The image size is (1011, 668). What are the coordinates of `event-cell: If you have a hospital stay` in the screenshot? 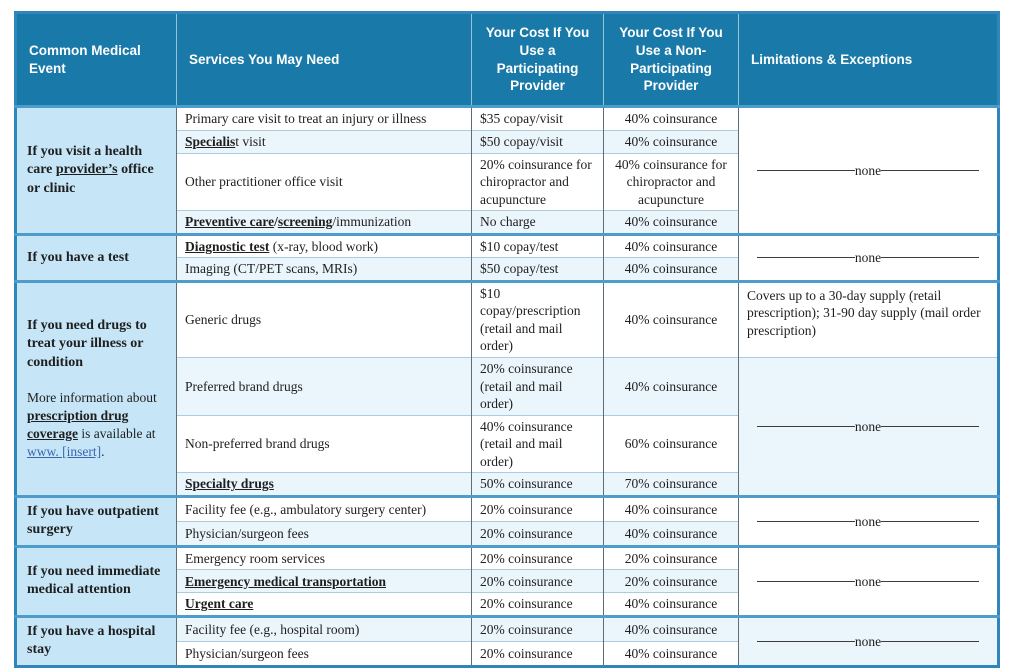 It's located at (96, 640).